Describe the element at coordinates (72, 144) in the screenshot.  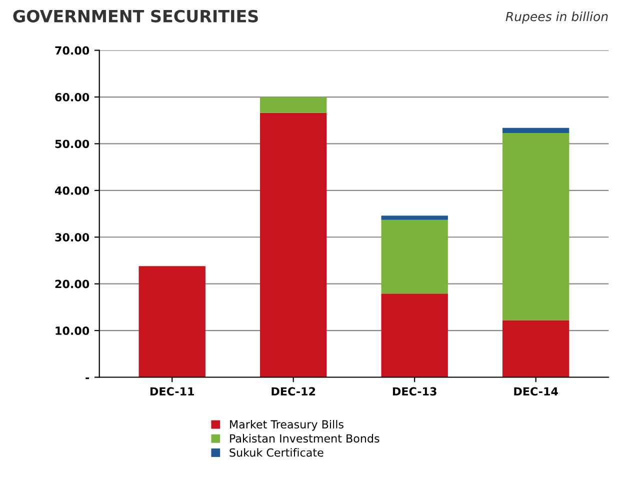
I see `y-tick-label: 50.00` at that location.